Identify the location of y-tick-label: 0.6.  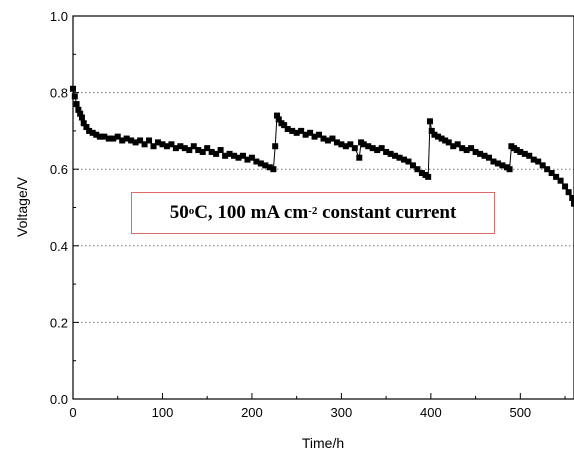
(59, 169).